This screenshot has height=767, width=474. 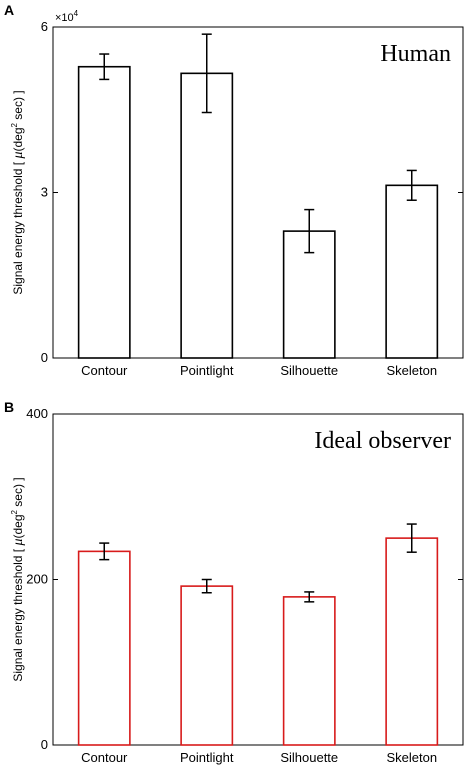 What do you see at coordinates (9, 407) in the screenshot?
I see `panel-letter: B` at bounding box center [9, 407].